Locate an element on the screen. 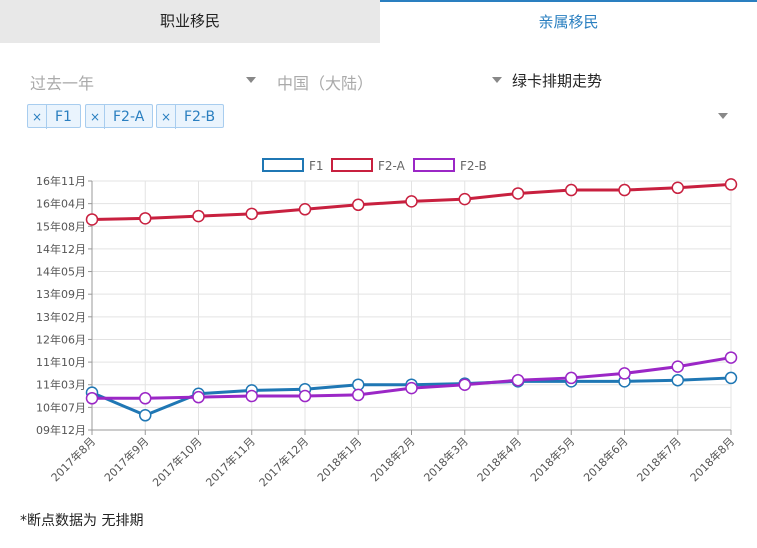  x-tick-label: 2017年8月 is located at coordinates (73, 459).